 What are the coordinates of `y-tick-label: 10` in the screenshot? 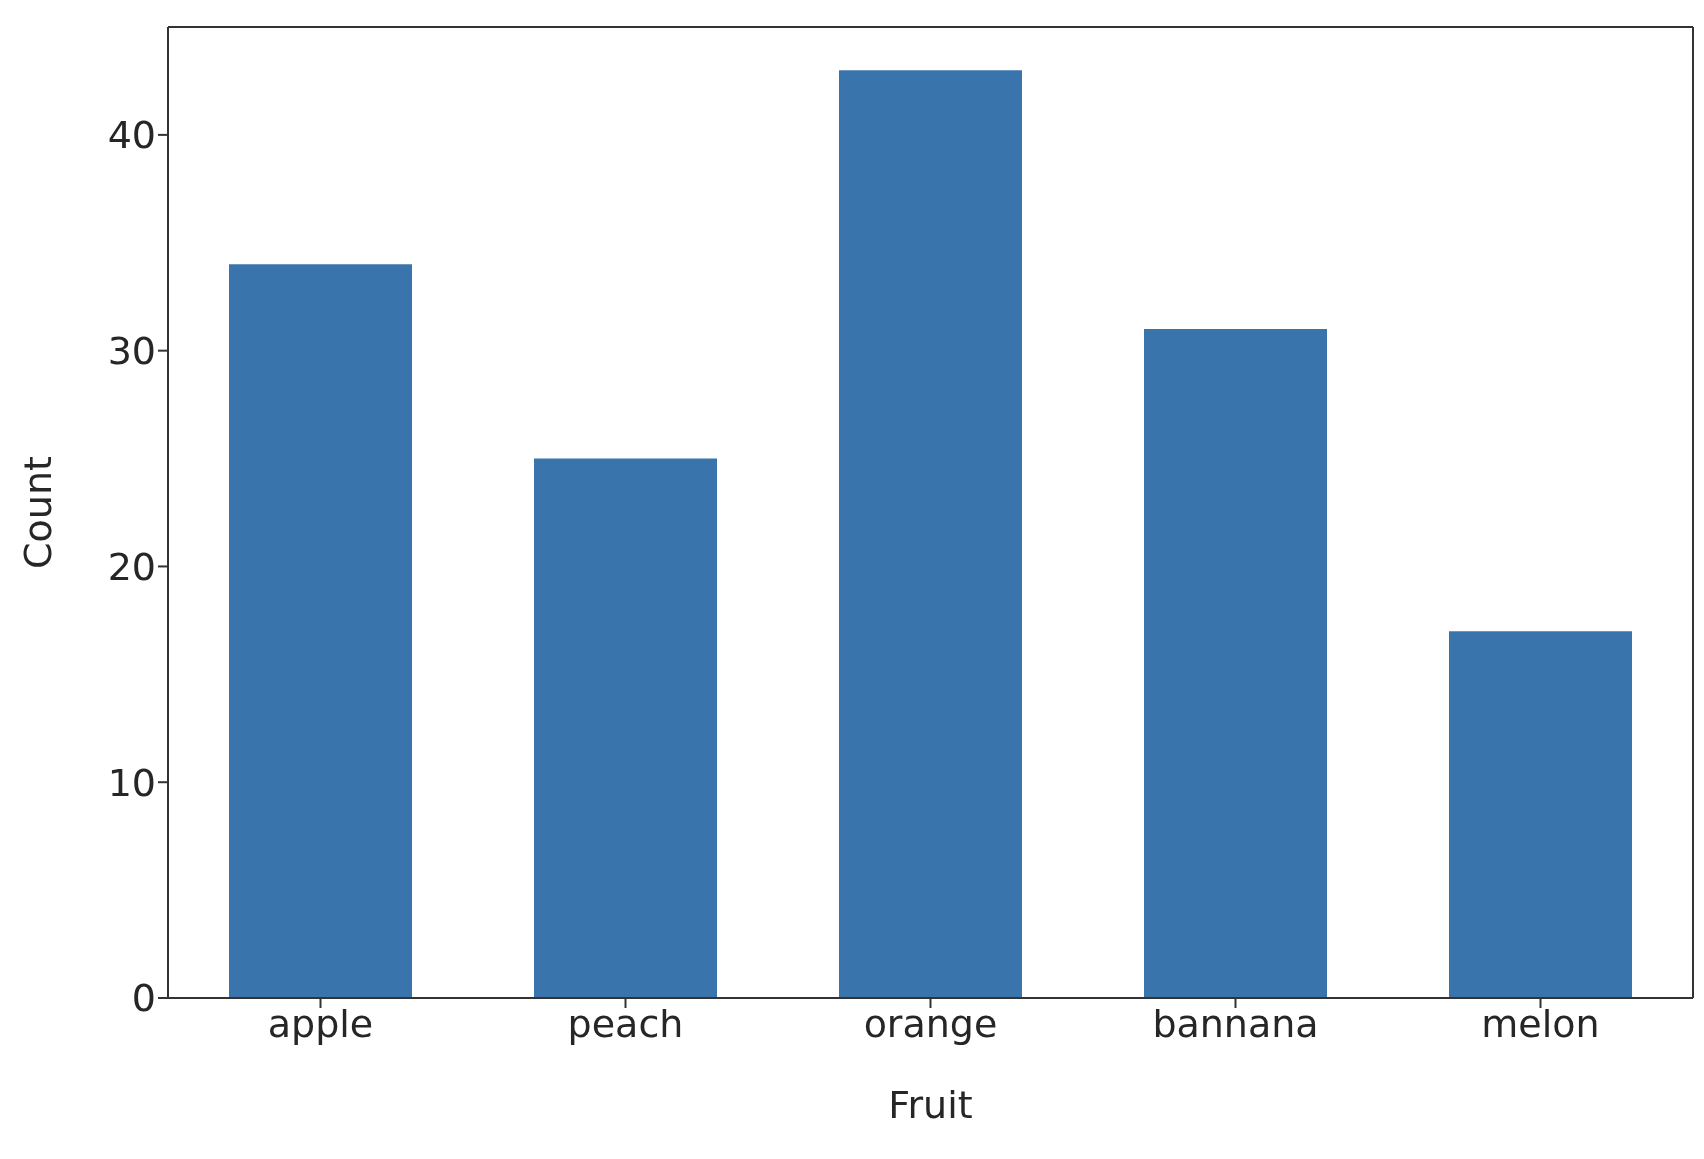 It's located at (131, 782).